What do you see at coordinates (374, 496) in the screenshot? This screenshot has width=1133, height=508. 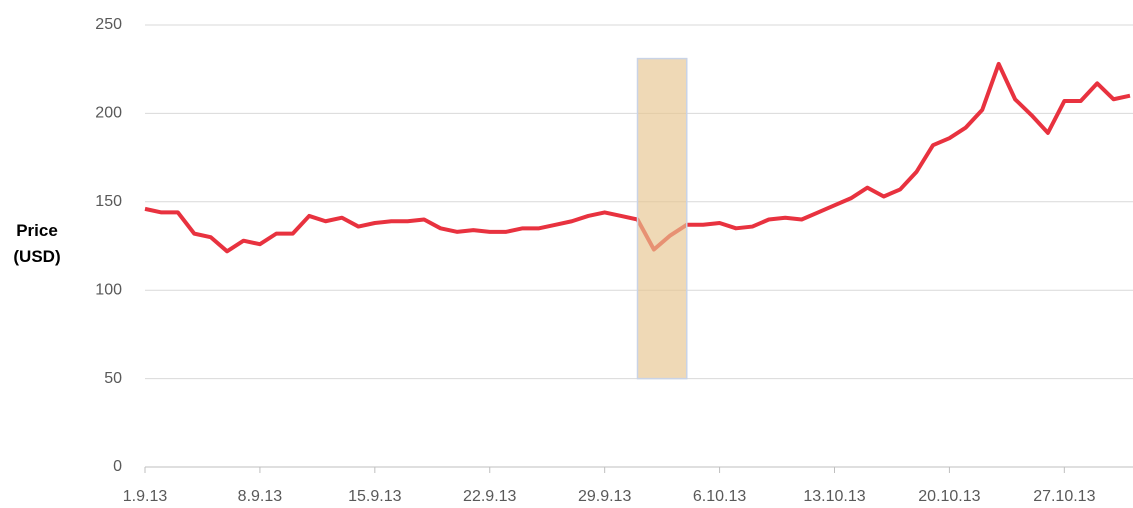 I see `x-tick-label: 15.9.13` at bounding box center [374, 496].